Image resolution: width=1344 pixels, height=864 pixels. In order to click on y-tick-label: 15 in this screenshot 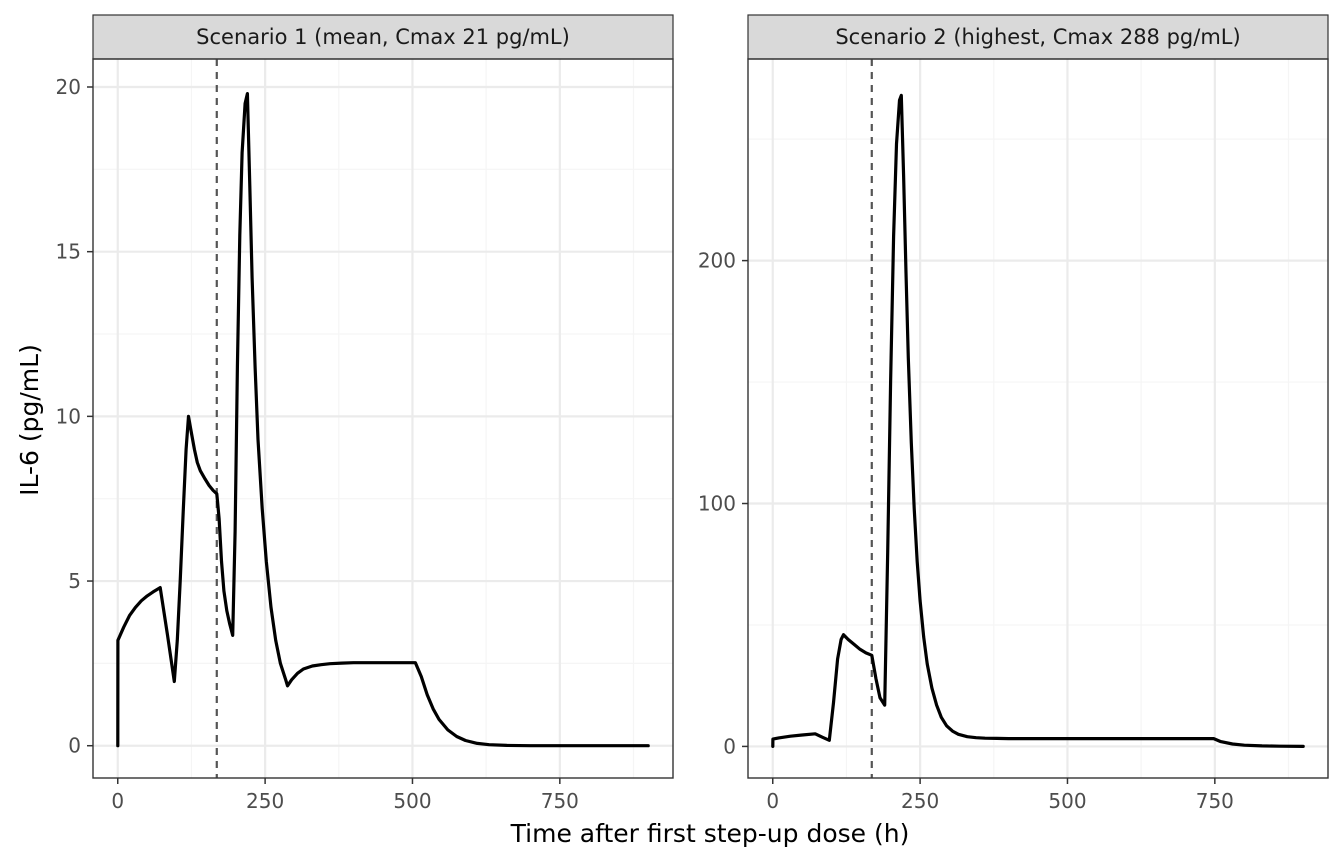, I will do `click(68, 252)`.